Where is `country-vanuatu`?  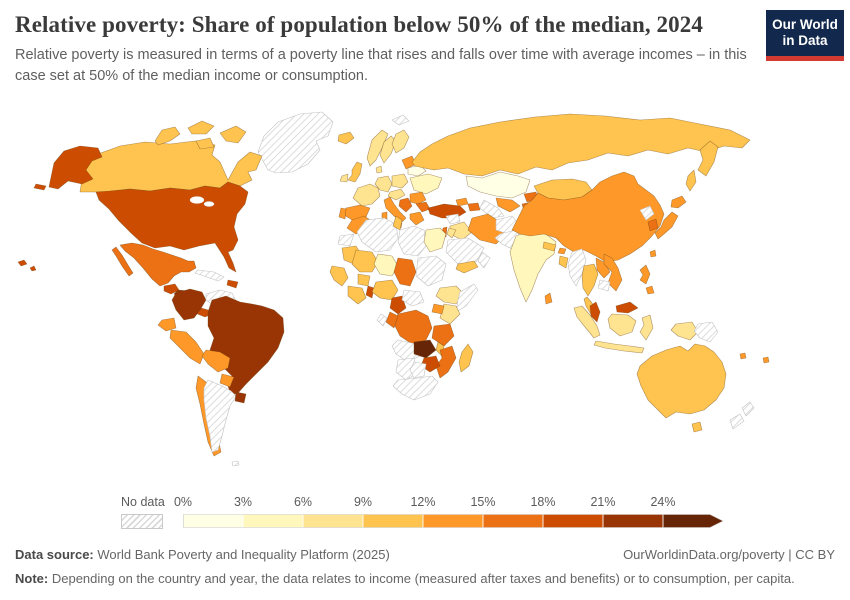 country-vanuatu is located at coordinates (766, 360).